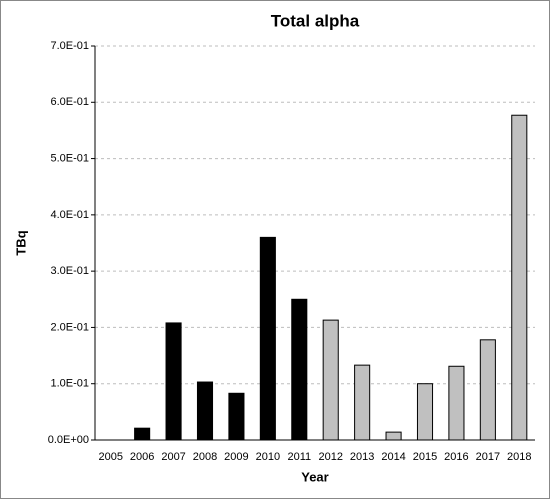 This screenshot has height=499, width=550. What do you see at coordinates (236, 457) in the screenshot?
I see `x-tick-label: 2009` at bounding box center [236, 457].